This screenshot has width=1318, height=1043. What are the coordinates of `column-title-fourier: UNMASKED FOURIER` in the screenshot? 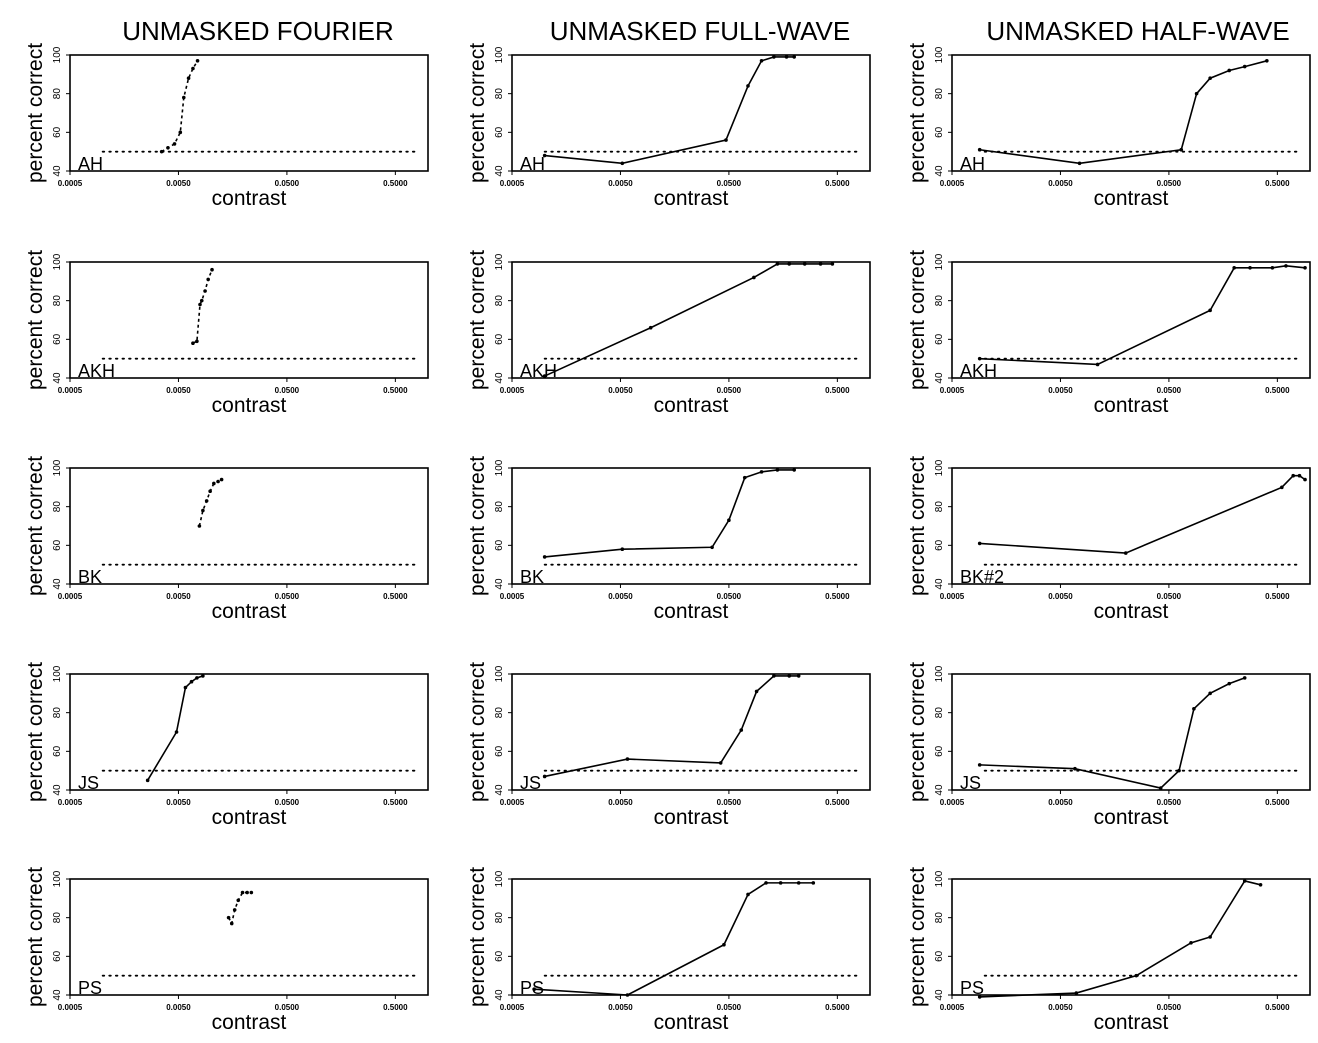 It's located at (258, 31).